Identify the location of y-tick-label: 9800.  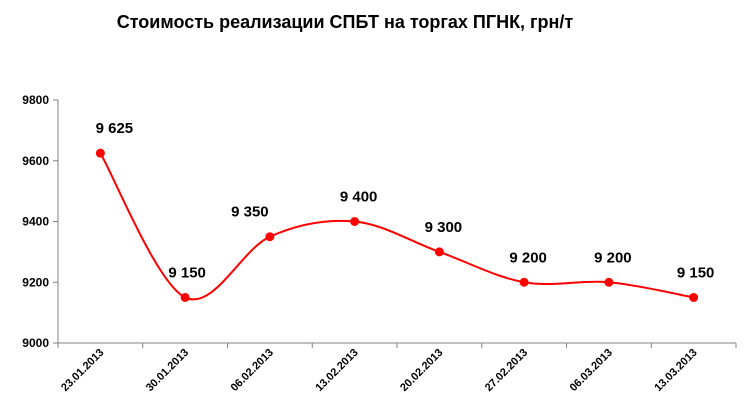
(35, 100).